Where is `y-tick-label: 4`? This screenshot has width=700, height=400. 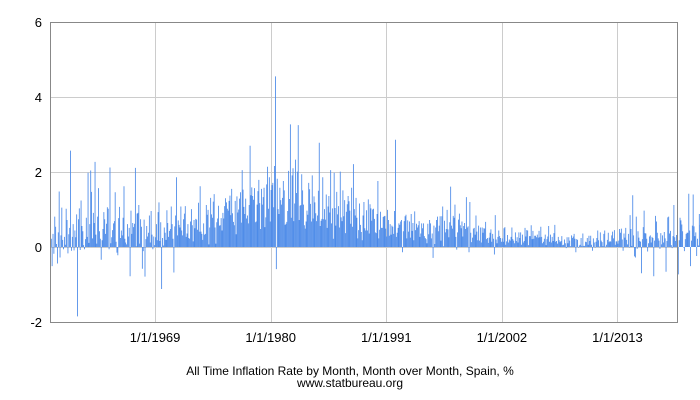
y-tick-label: 4 is located at coordinates (38, 97).